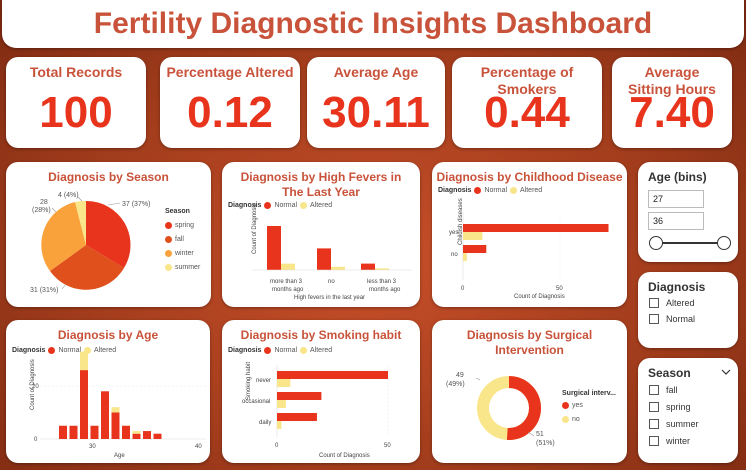  I want to click on y-tick-daily: daily, so click(265, 423).